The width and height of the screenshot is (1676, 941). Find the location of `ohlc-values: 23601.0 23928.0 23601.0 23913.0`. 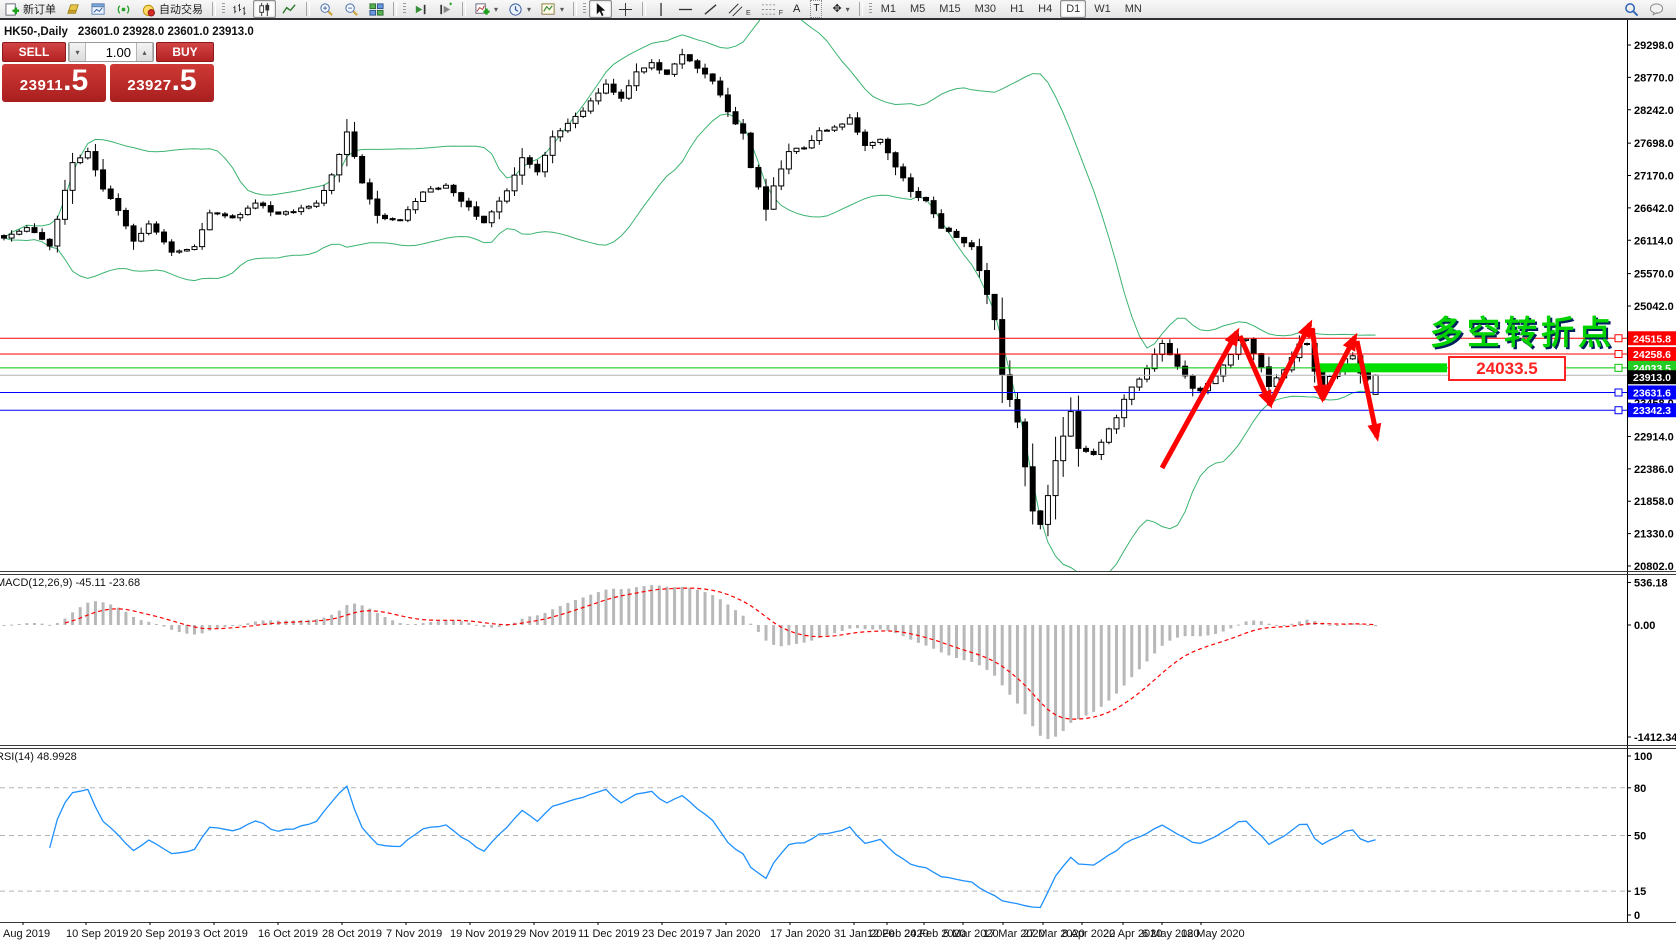

ohlc-values: 23601.0 23928.0 23601.0 23913.0 is located at coordinates (165, 32).